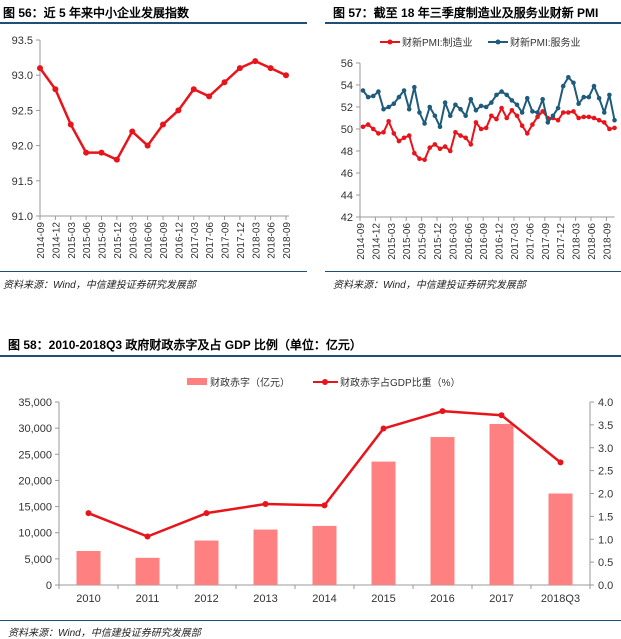 Image resolution: width=621 pixels, height=639 pixels. I want to click on y-tick-label: 93.5, so click(22, 41).